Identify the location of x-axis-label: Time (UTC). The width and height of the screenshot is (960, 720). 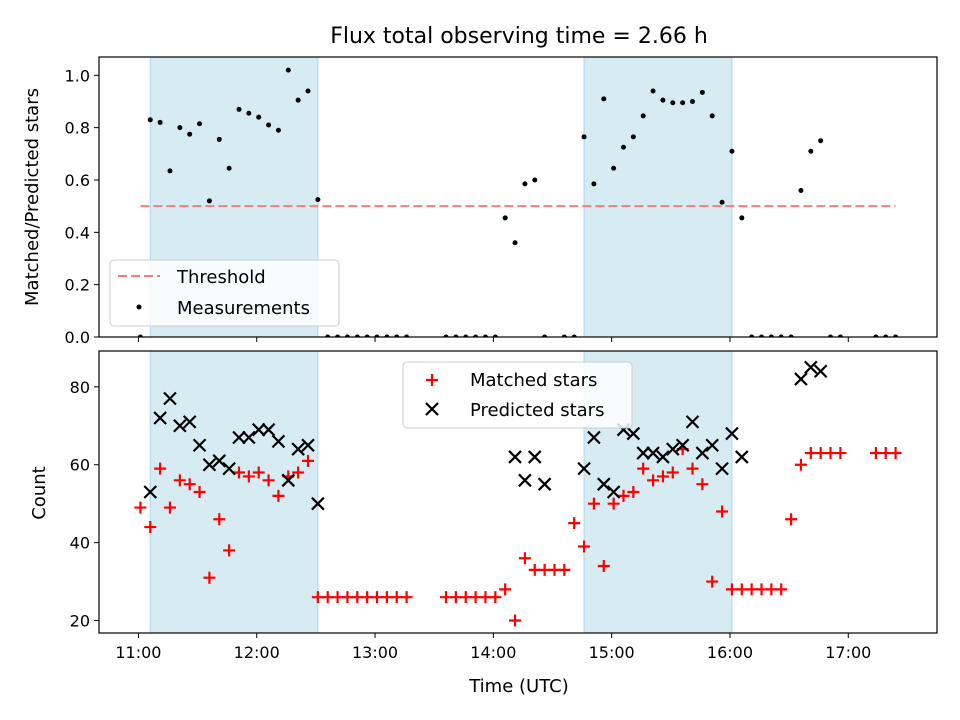
(518, 686).